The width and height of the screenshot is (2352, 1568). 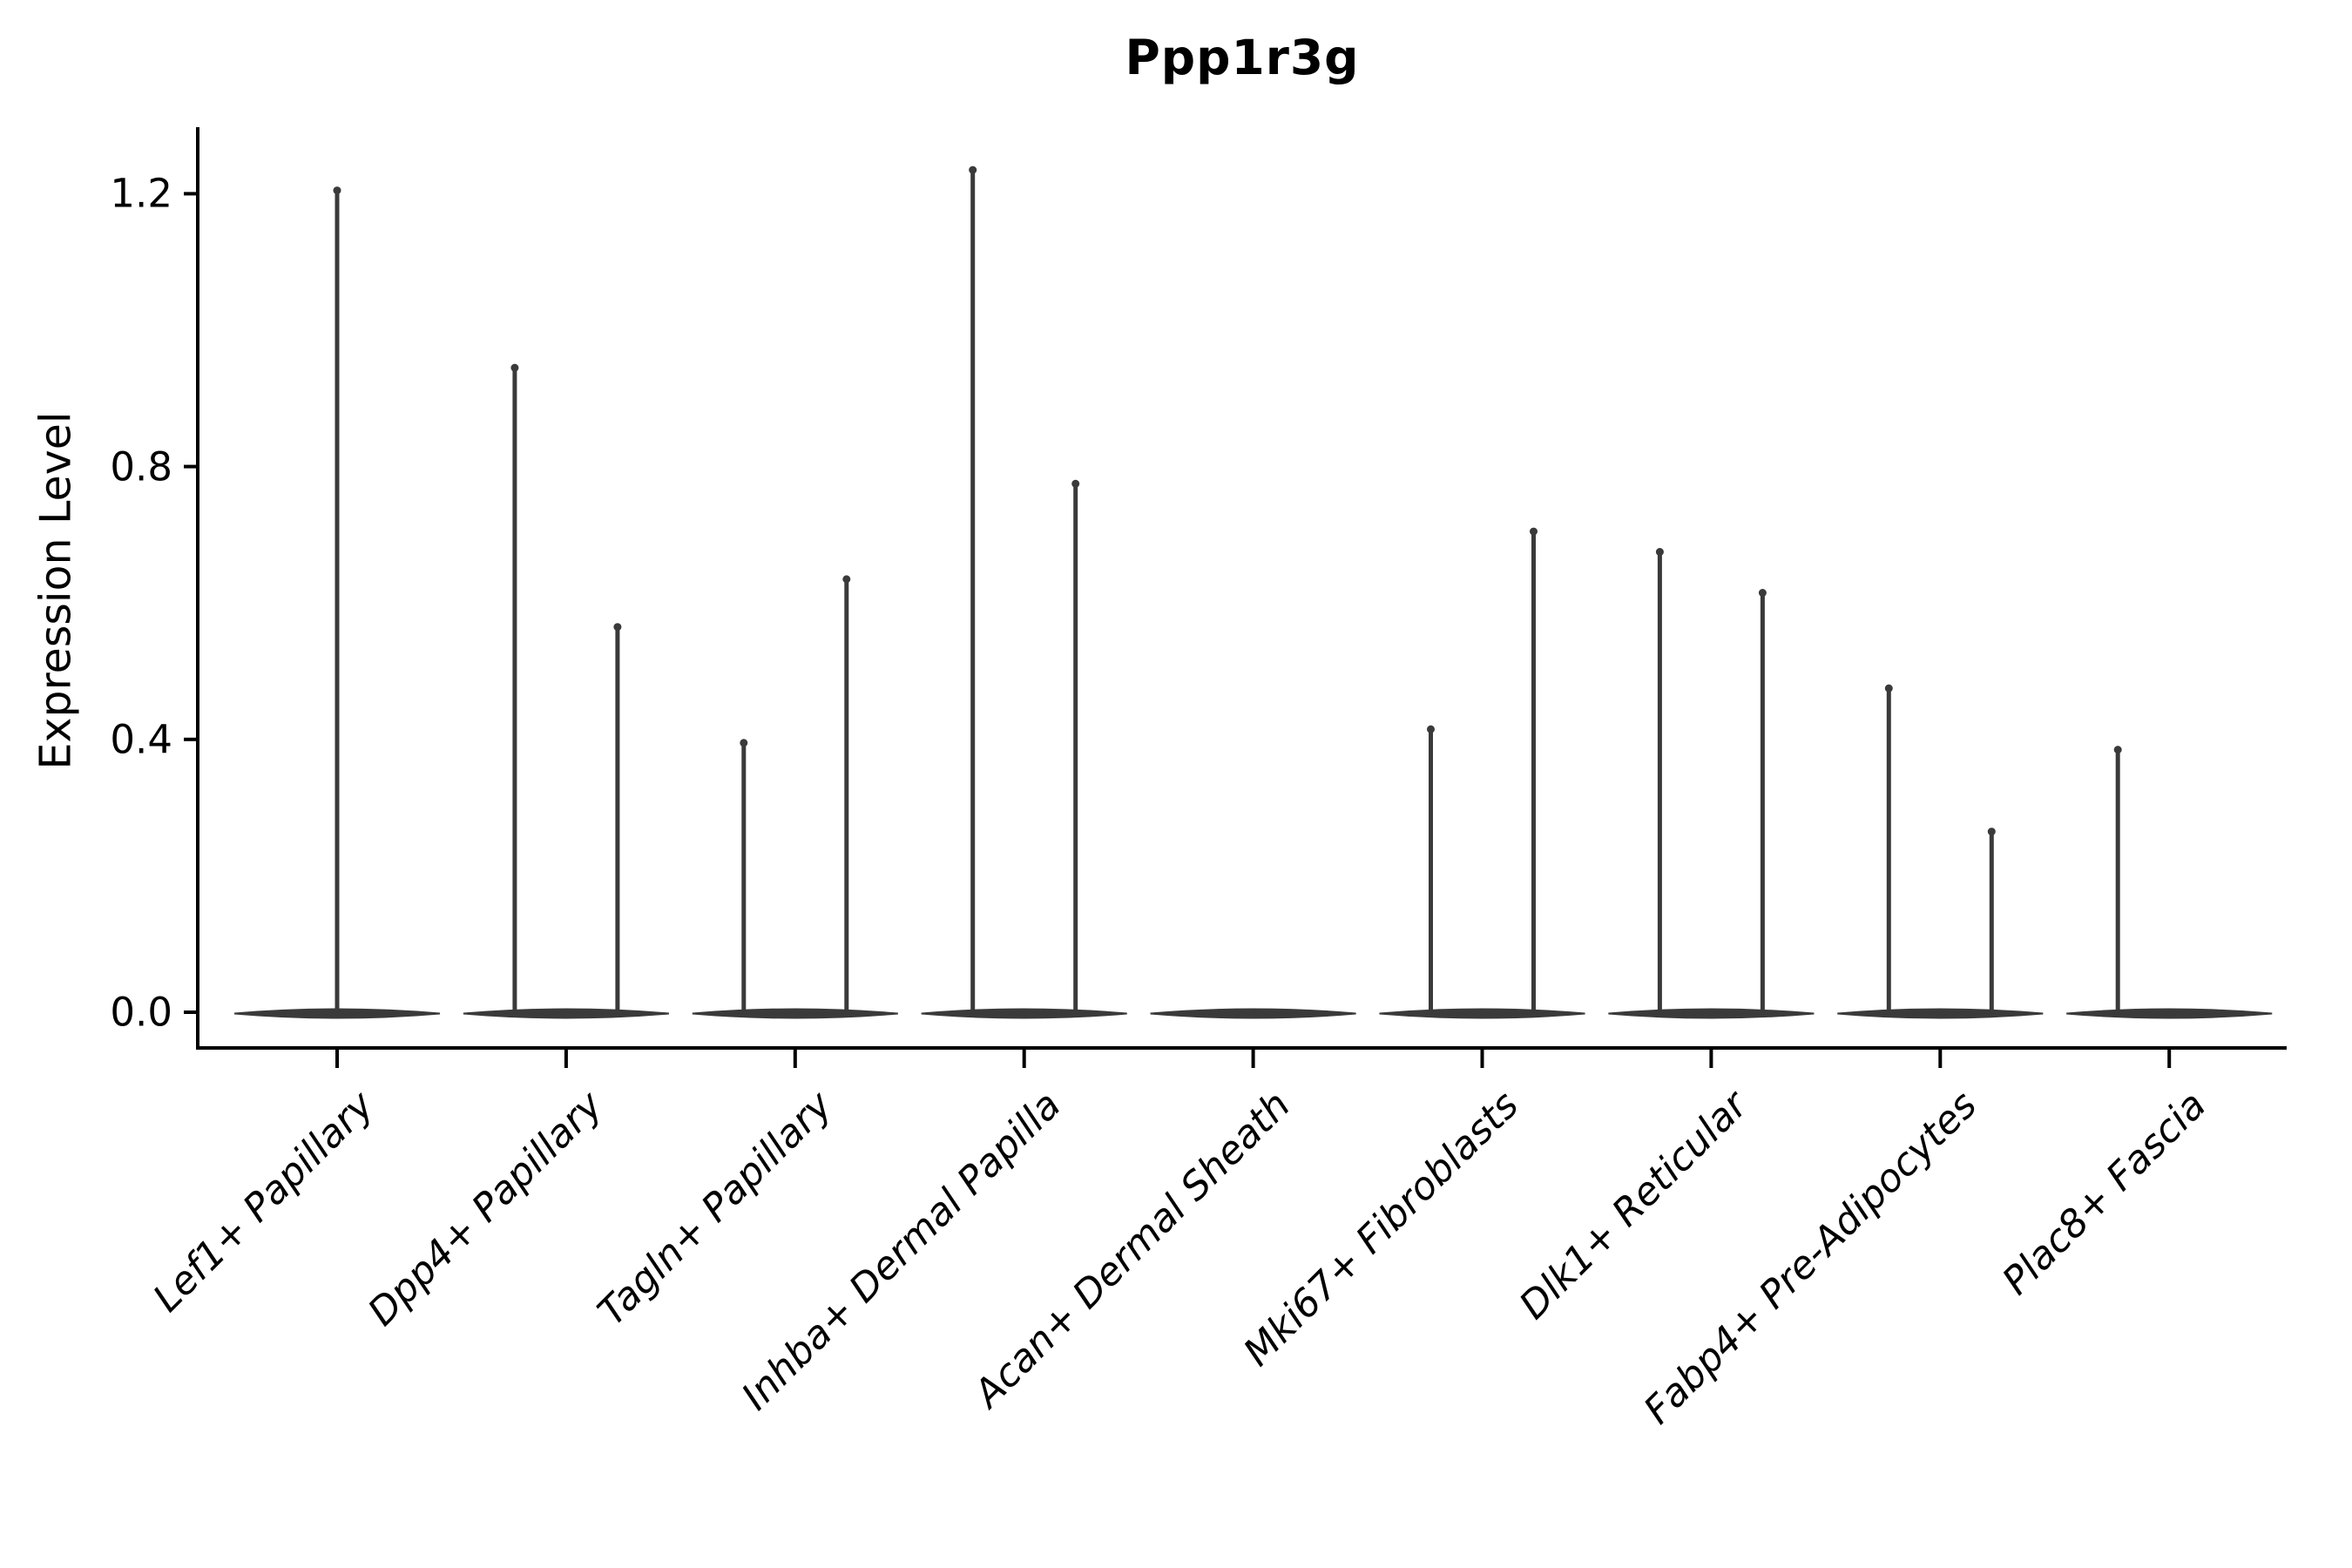 I want to click on y-tick-label: 0.4, so click(x=141, y=739).